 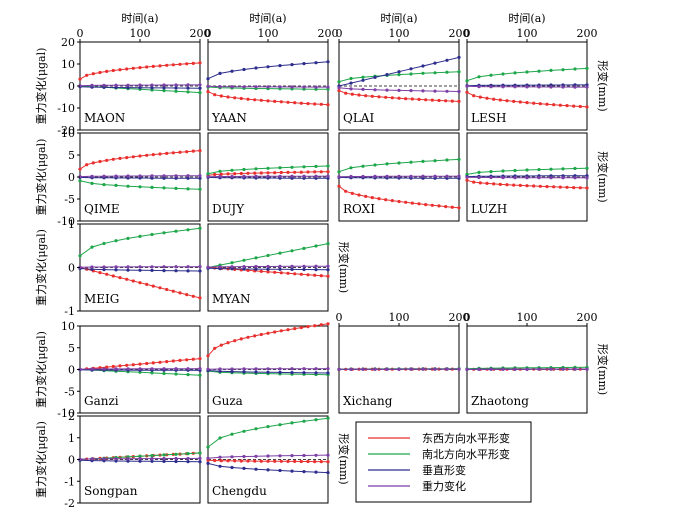 I want to click on y-tick-label: 10, so click(x=68, y=64).